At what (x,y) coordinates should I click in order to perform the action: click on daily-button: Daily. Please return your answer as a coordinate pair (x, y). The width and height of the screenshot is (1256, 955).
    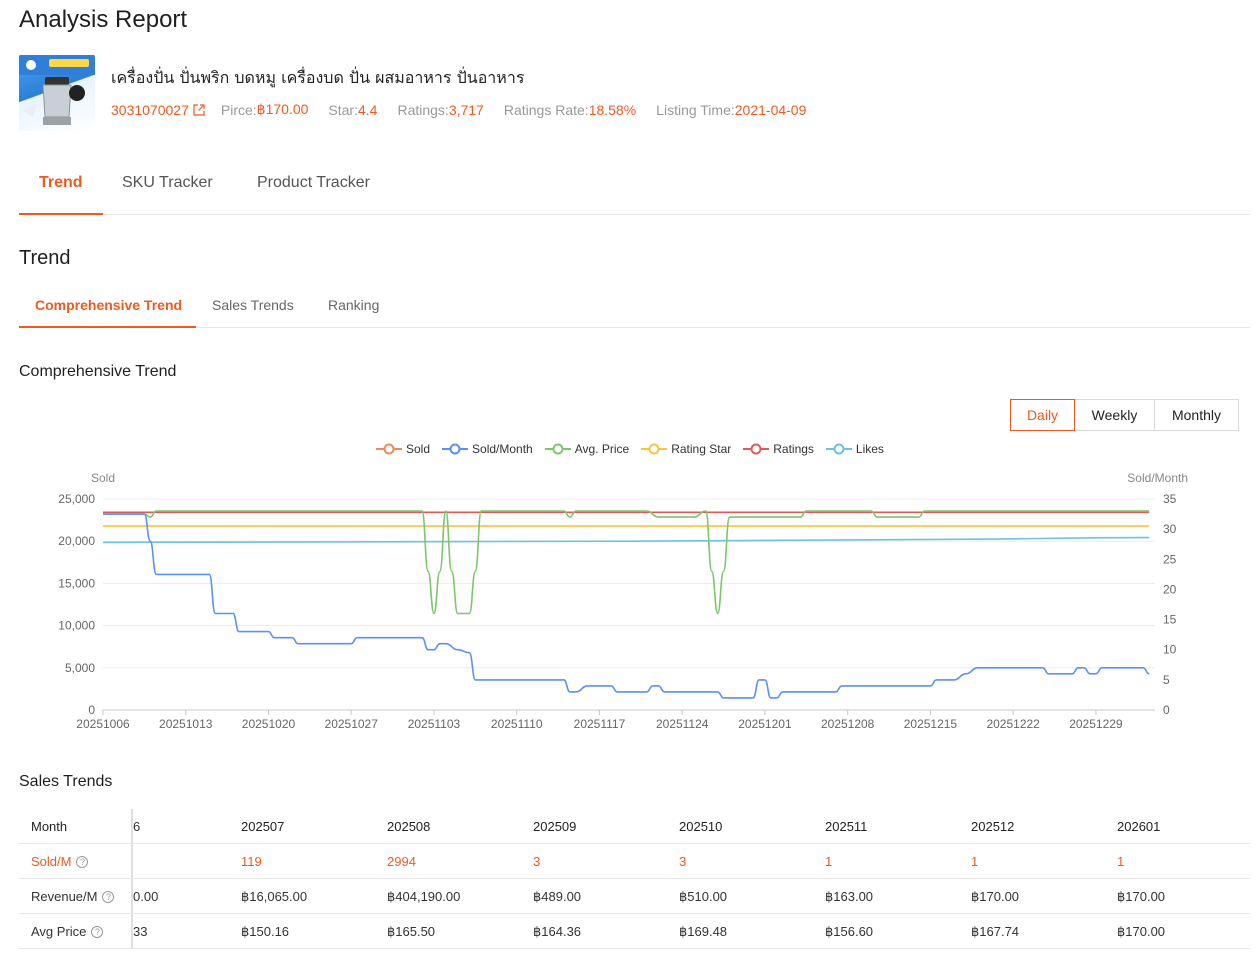
    Looking at the image, I should click on (1042, 415).